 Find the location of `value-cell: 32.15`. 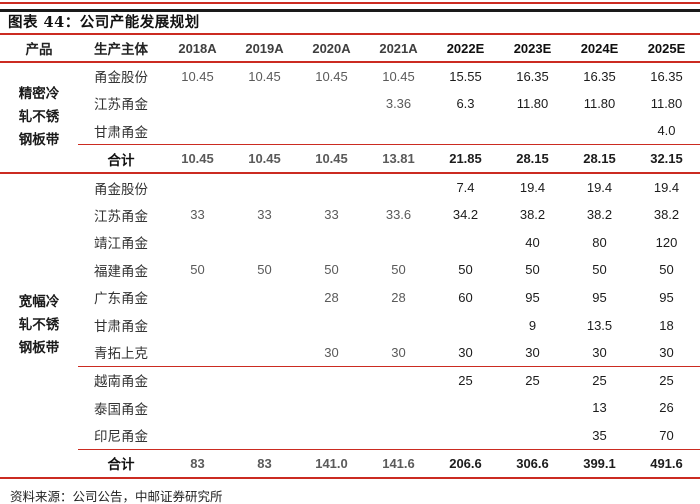

value-cell: 32.15 is located at coordinates (666, 159).